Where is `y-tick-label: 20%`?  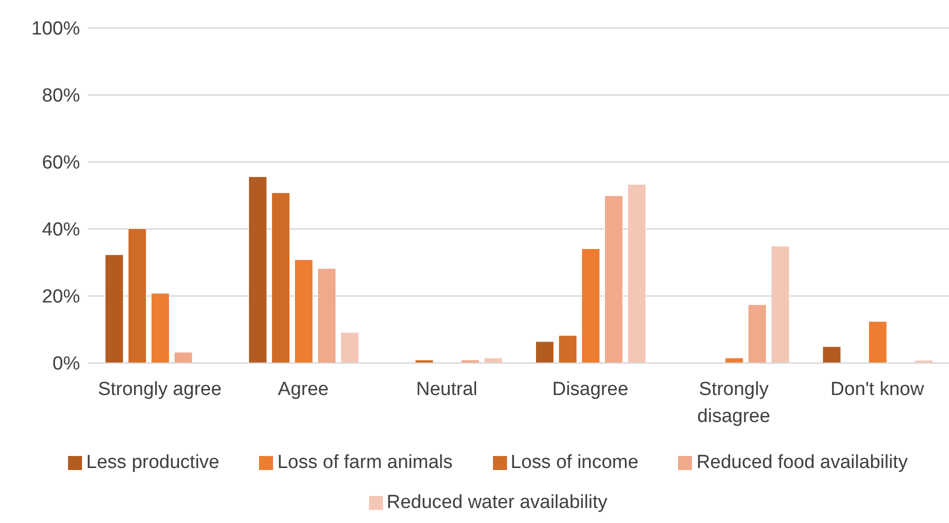 y-tick-label: 20% is located at coordinates (61, 297).